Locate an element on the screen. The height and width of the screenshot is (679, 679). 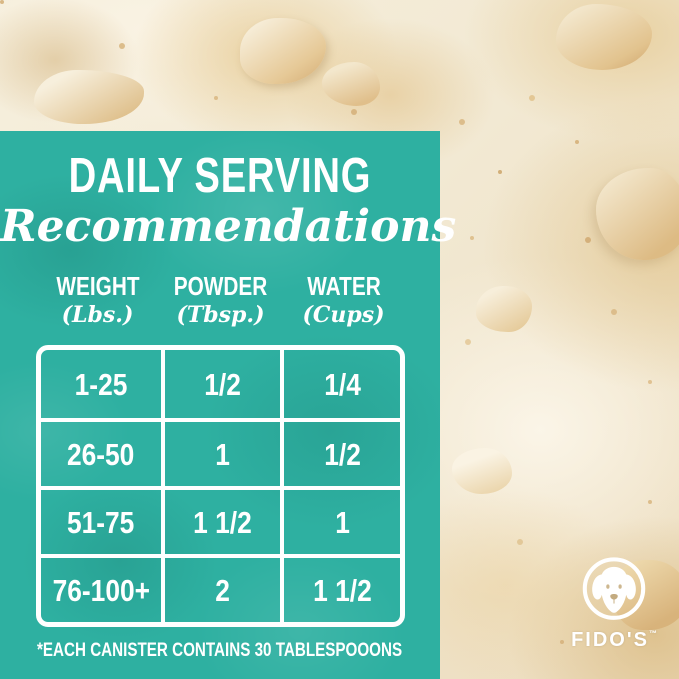
column-label: WEIGHT is located at coordinates (97, 286).